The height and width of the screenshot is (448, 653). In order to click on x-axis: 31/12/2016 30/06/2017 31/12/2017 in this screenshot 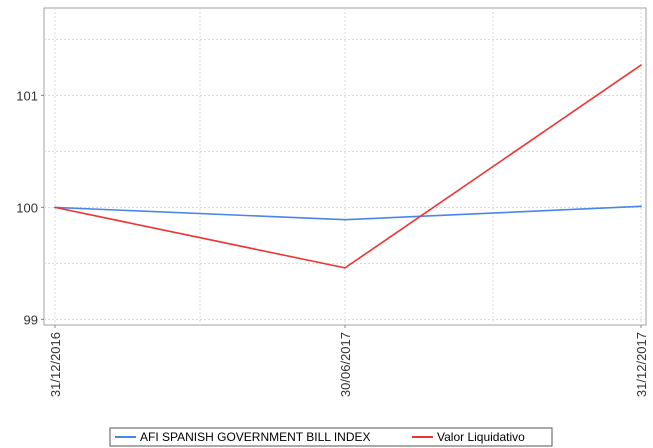, I will do `click(348, 361)`.